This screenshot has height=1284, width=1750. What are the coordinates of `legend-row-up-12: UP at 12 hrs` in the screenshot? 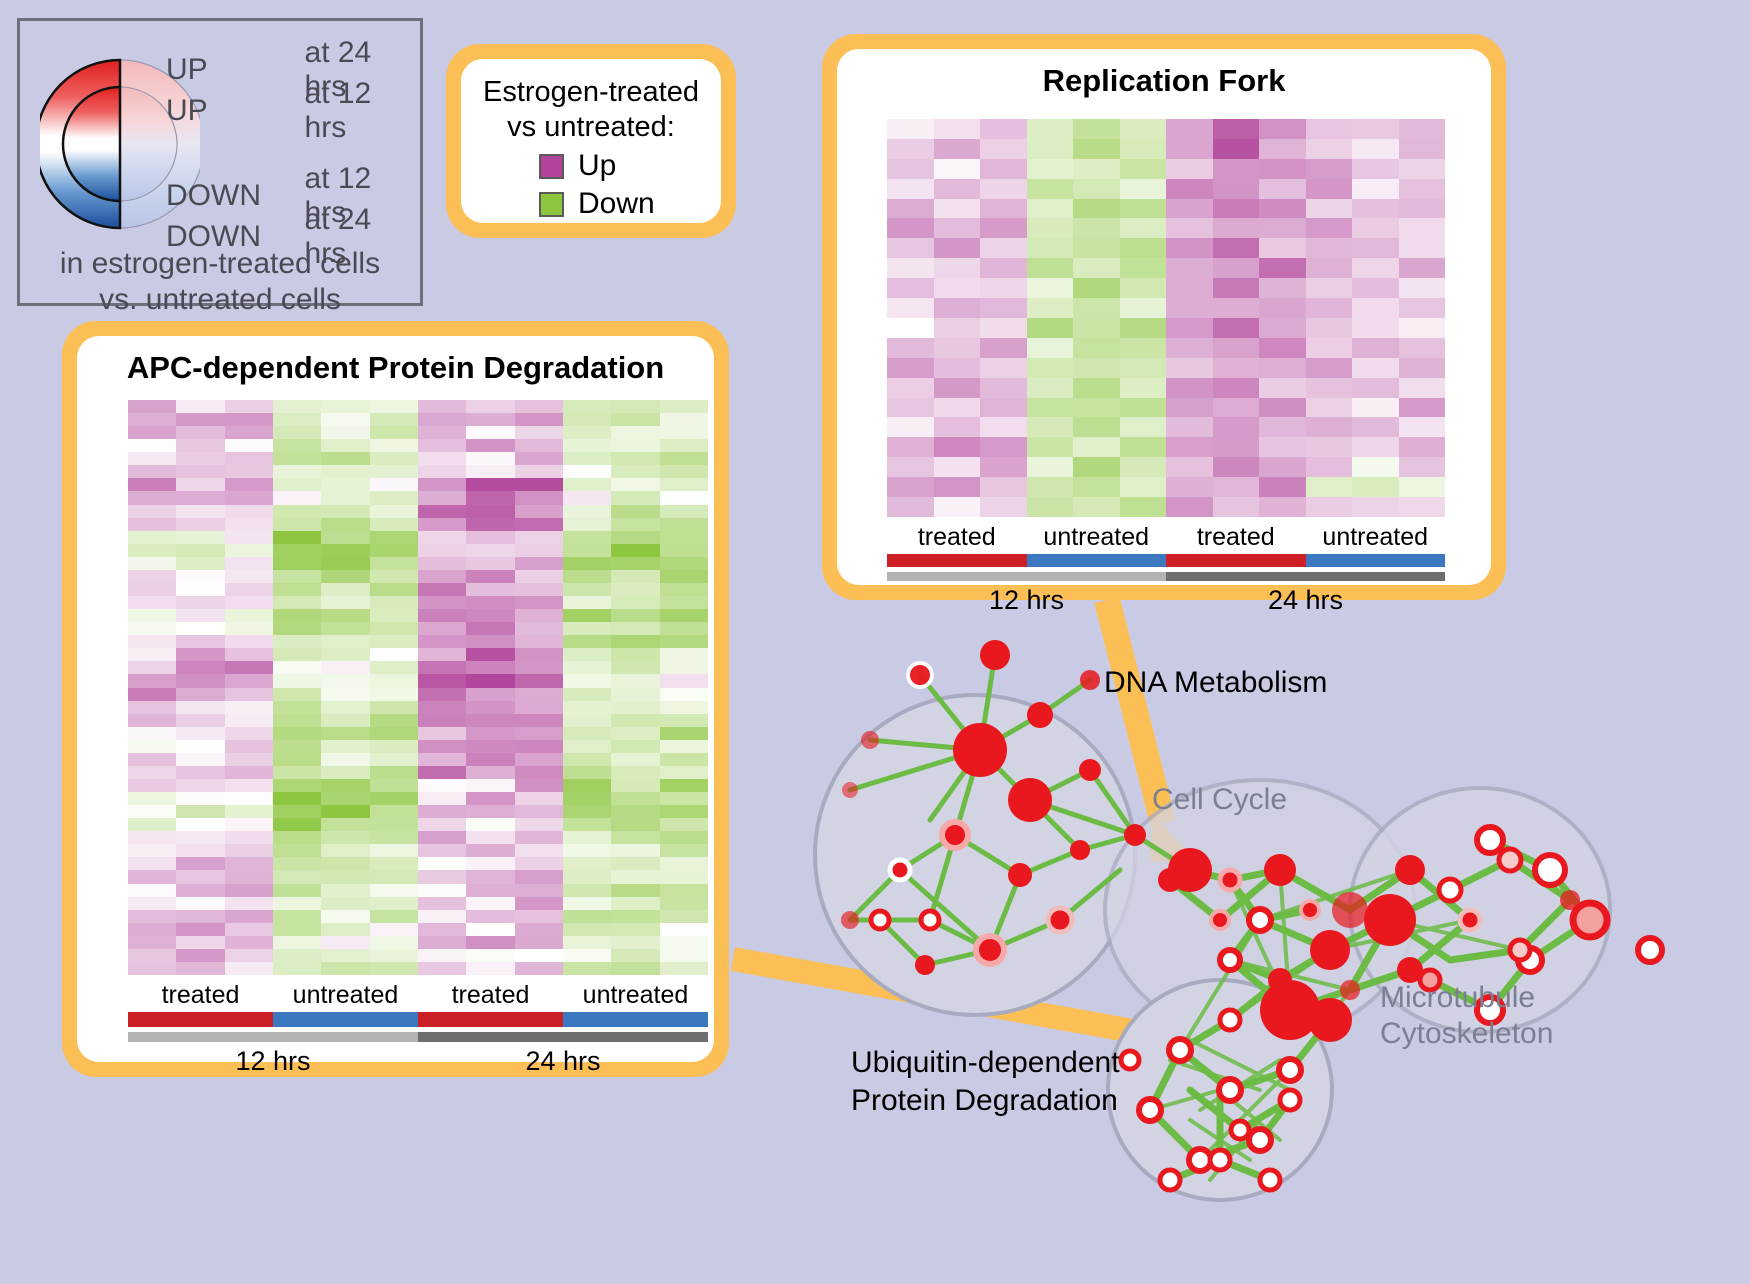 It's located at (293, 110).